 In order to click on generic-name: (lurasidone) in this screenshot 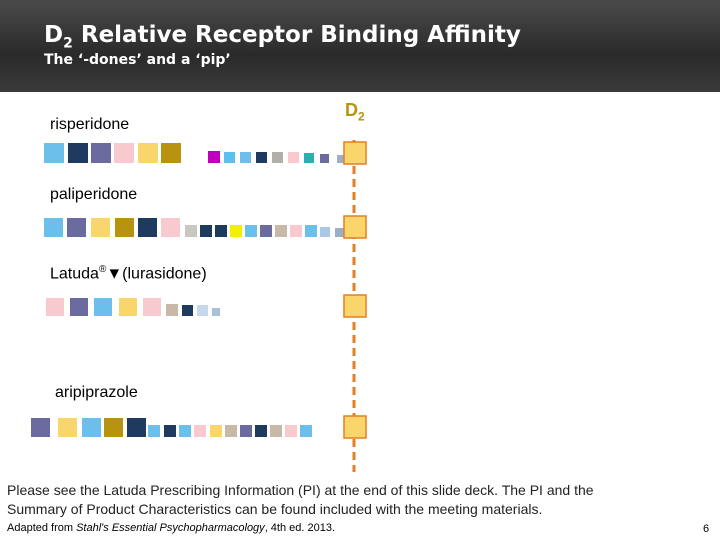, I will do `click(164, 274)`.